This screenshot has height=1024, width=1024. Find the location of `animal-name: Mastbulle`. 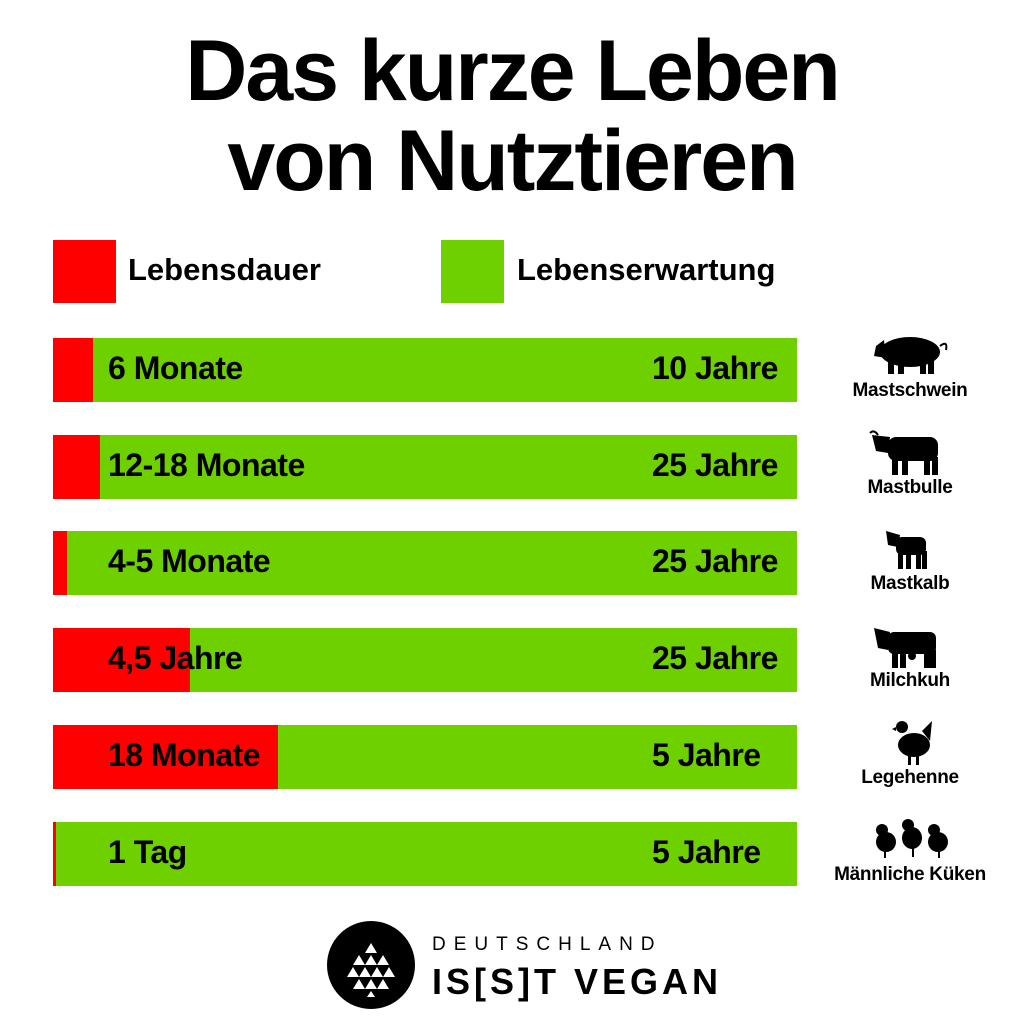

animal-name: Mastbulle is located at coordinates (910, 487).